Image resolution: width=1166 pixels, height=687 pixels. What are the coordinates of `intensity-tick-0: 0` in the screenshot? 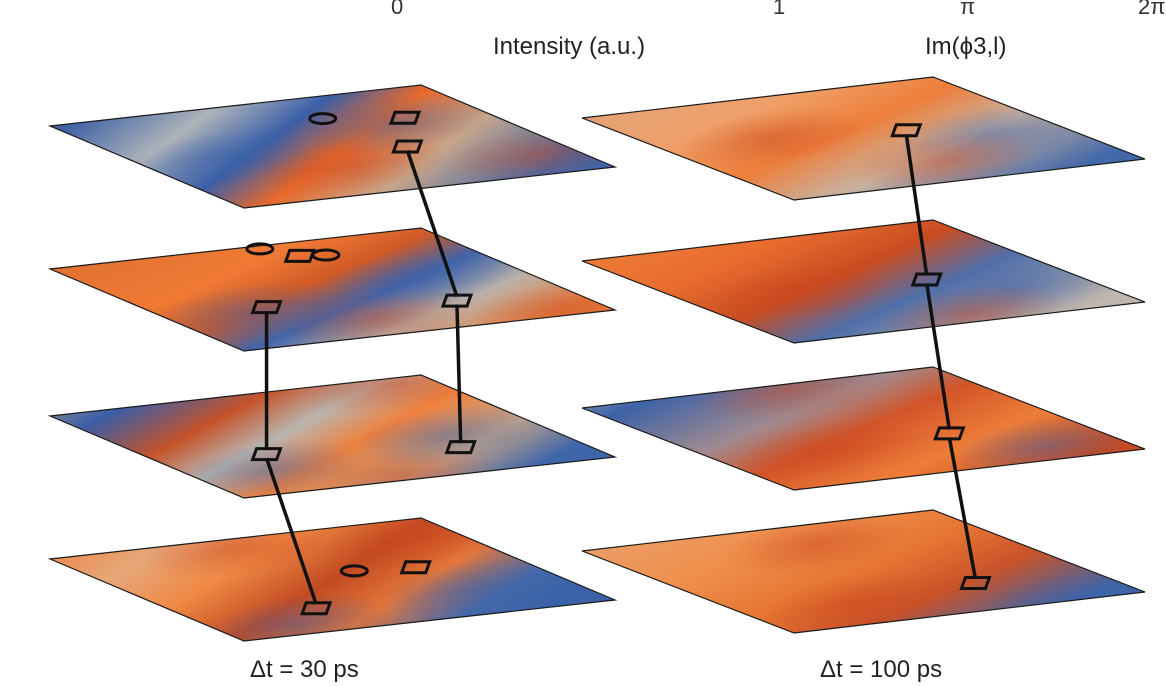 It's located at (397, 9).